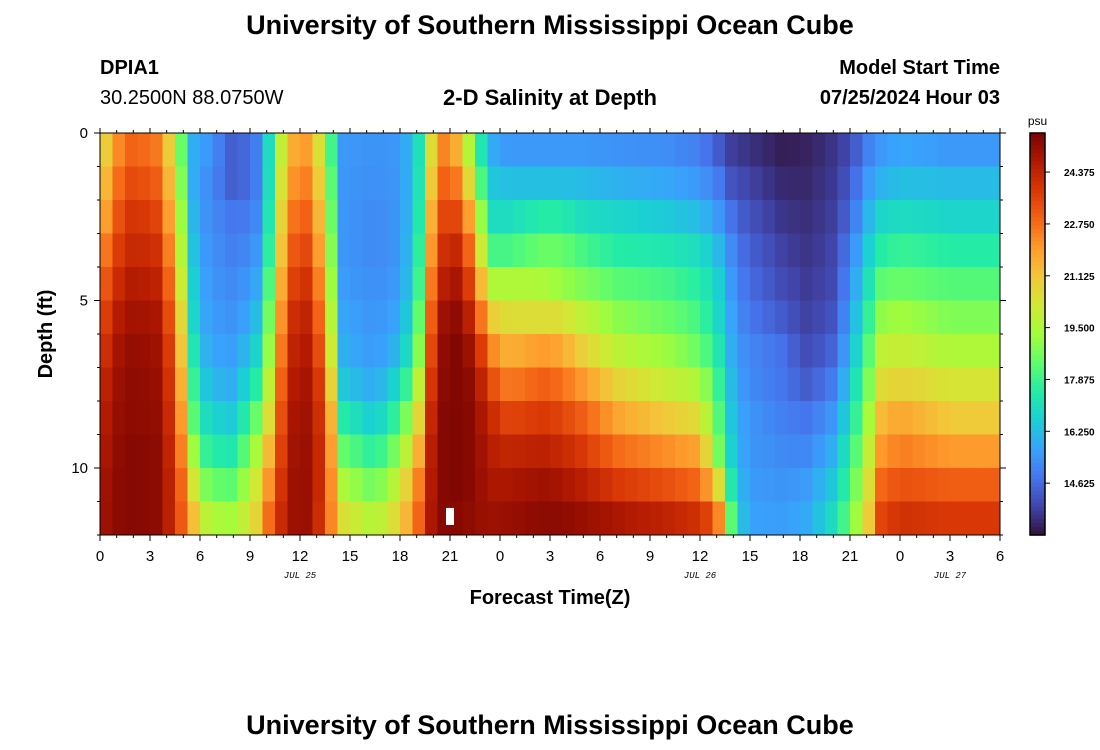 The image size is (1100, 750). I want to click on x-tick-label: 18, so click(800, 556).